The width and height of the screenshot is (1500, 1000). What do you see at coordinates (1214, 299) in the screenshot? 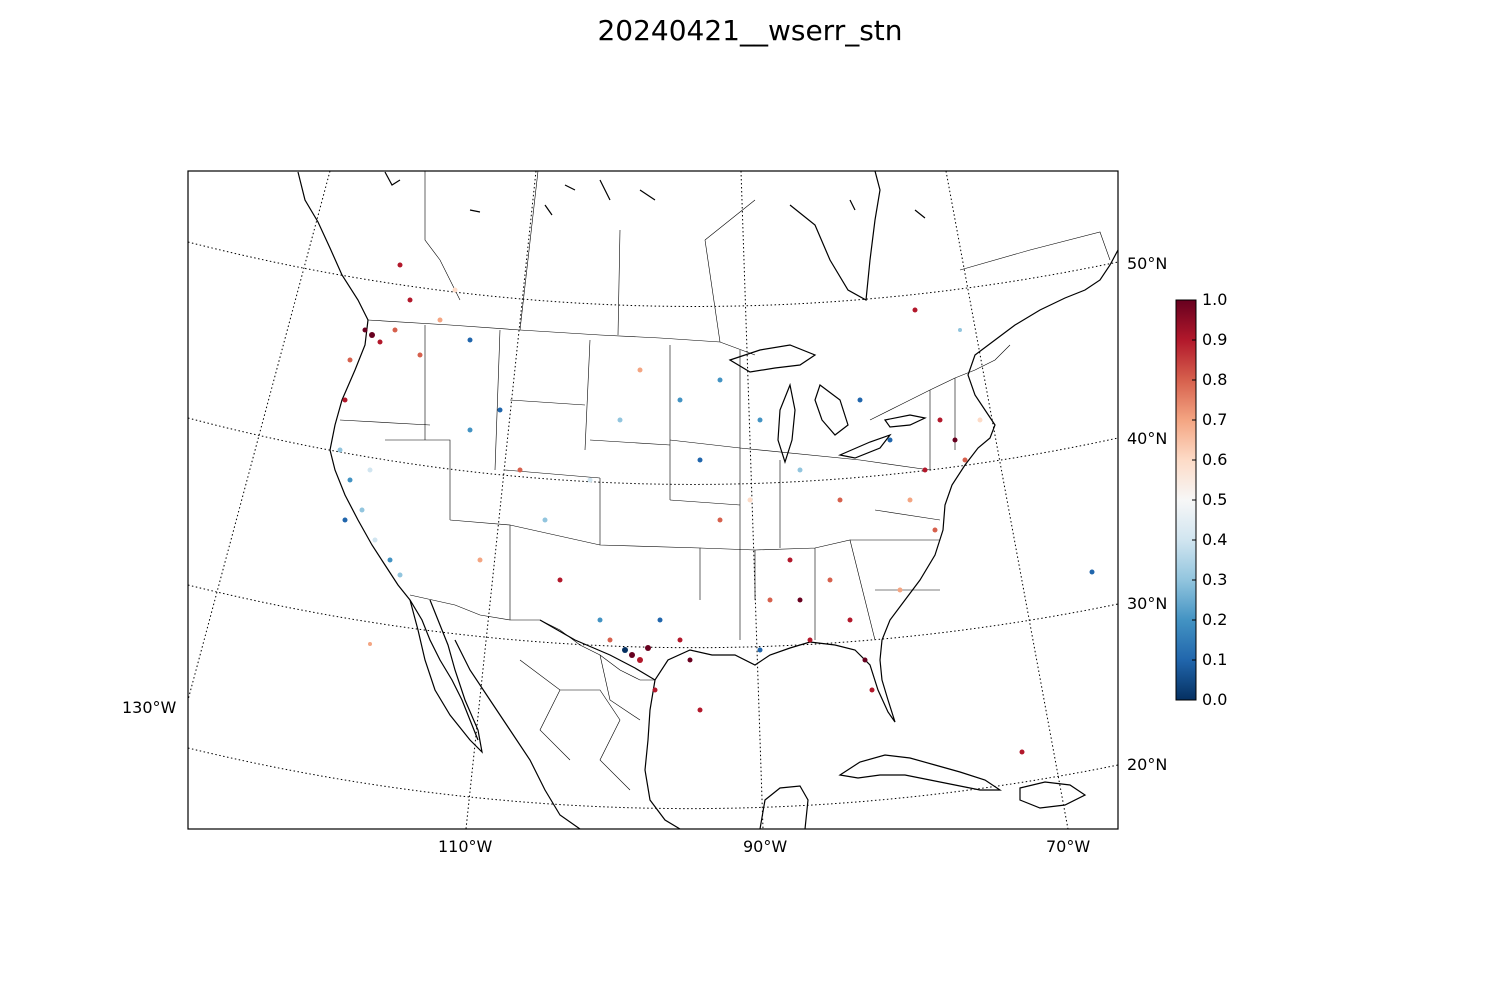
I see `colorbar-tick-label: 1.0` at bounding box center [1214, 299].